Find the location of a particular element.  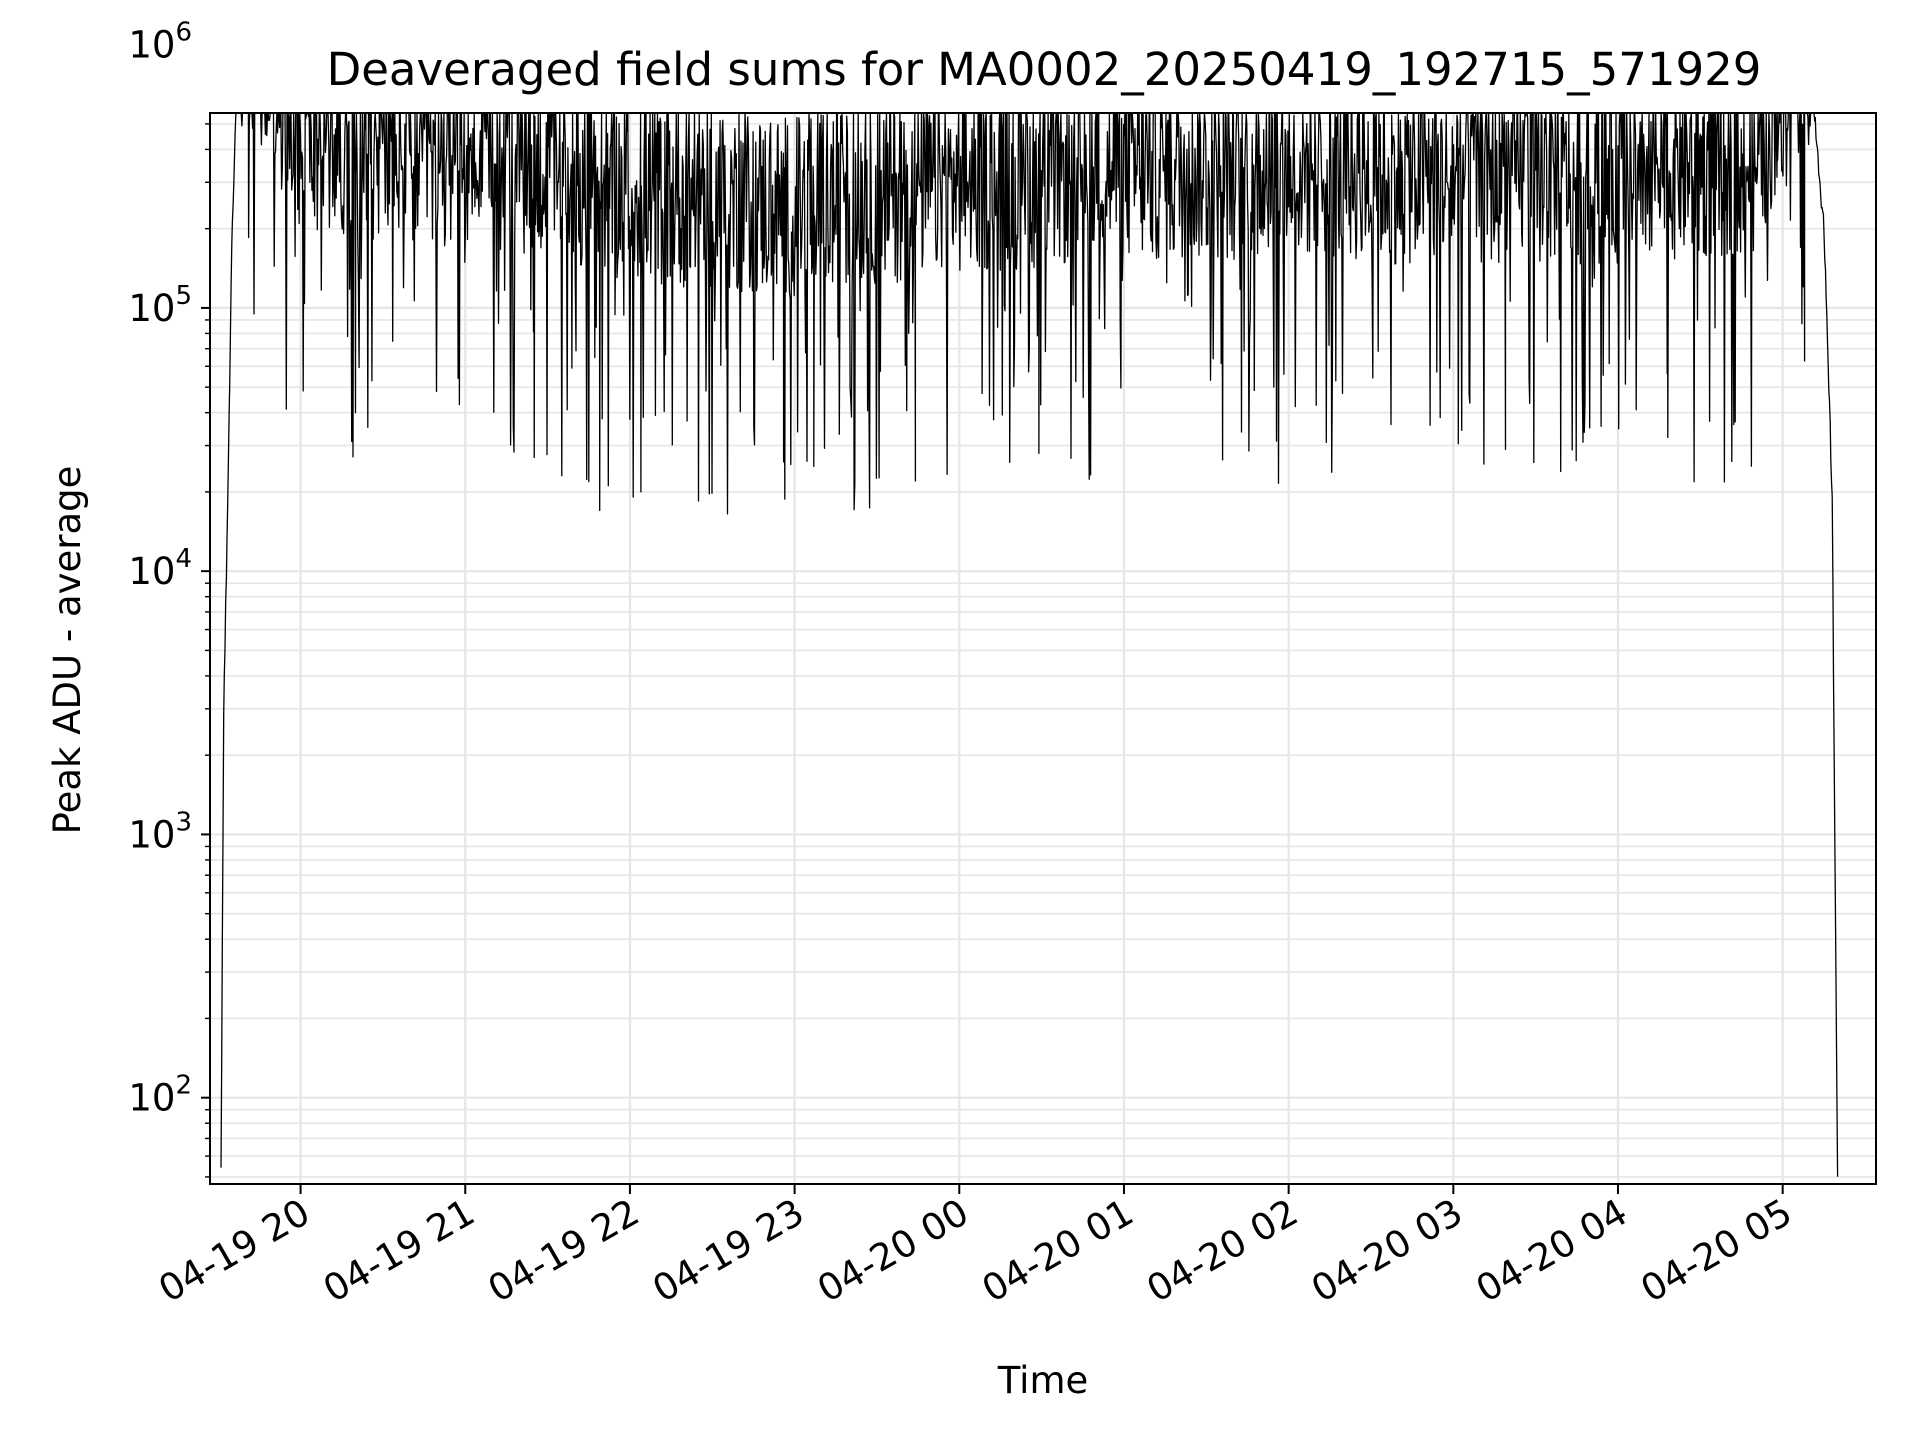

y-tick-label: 10³ is located at coordinates (160, 831).